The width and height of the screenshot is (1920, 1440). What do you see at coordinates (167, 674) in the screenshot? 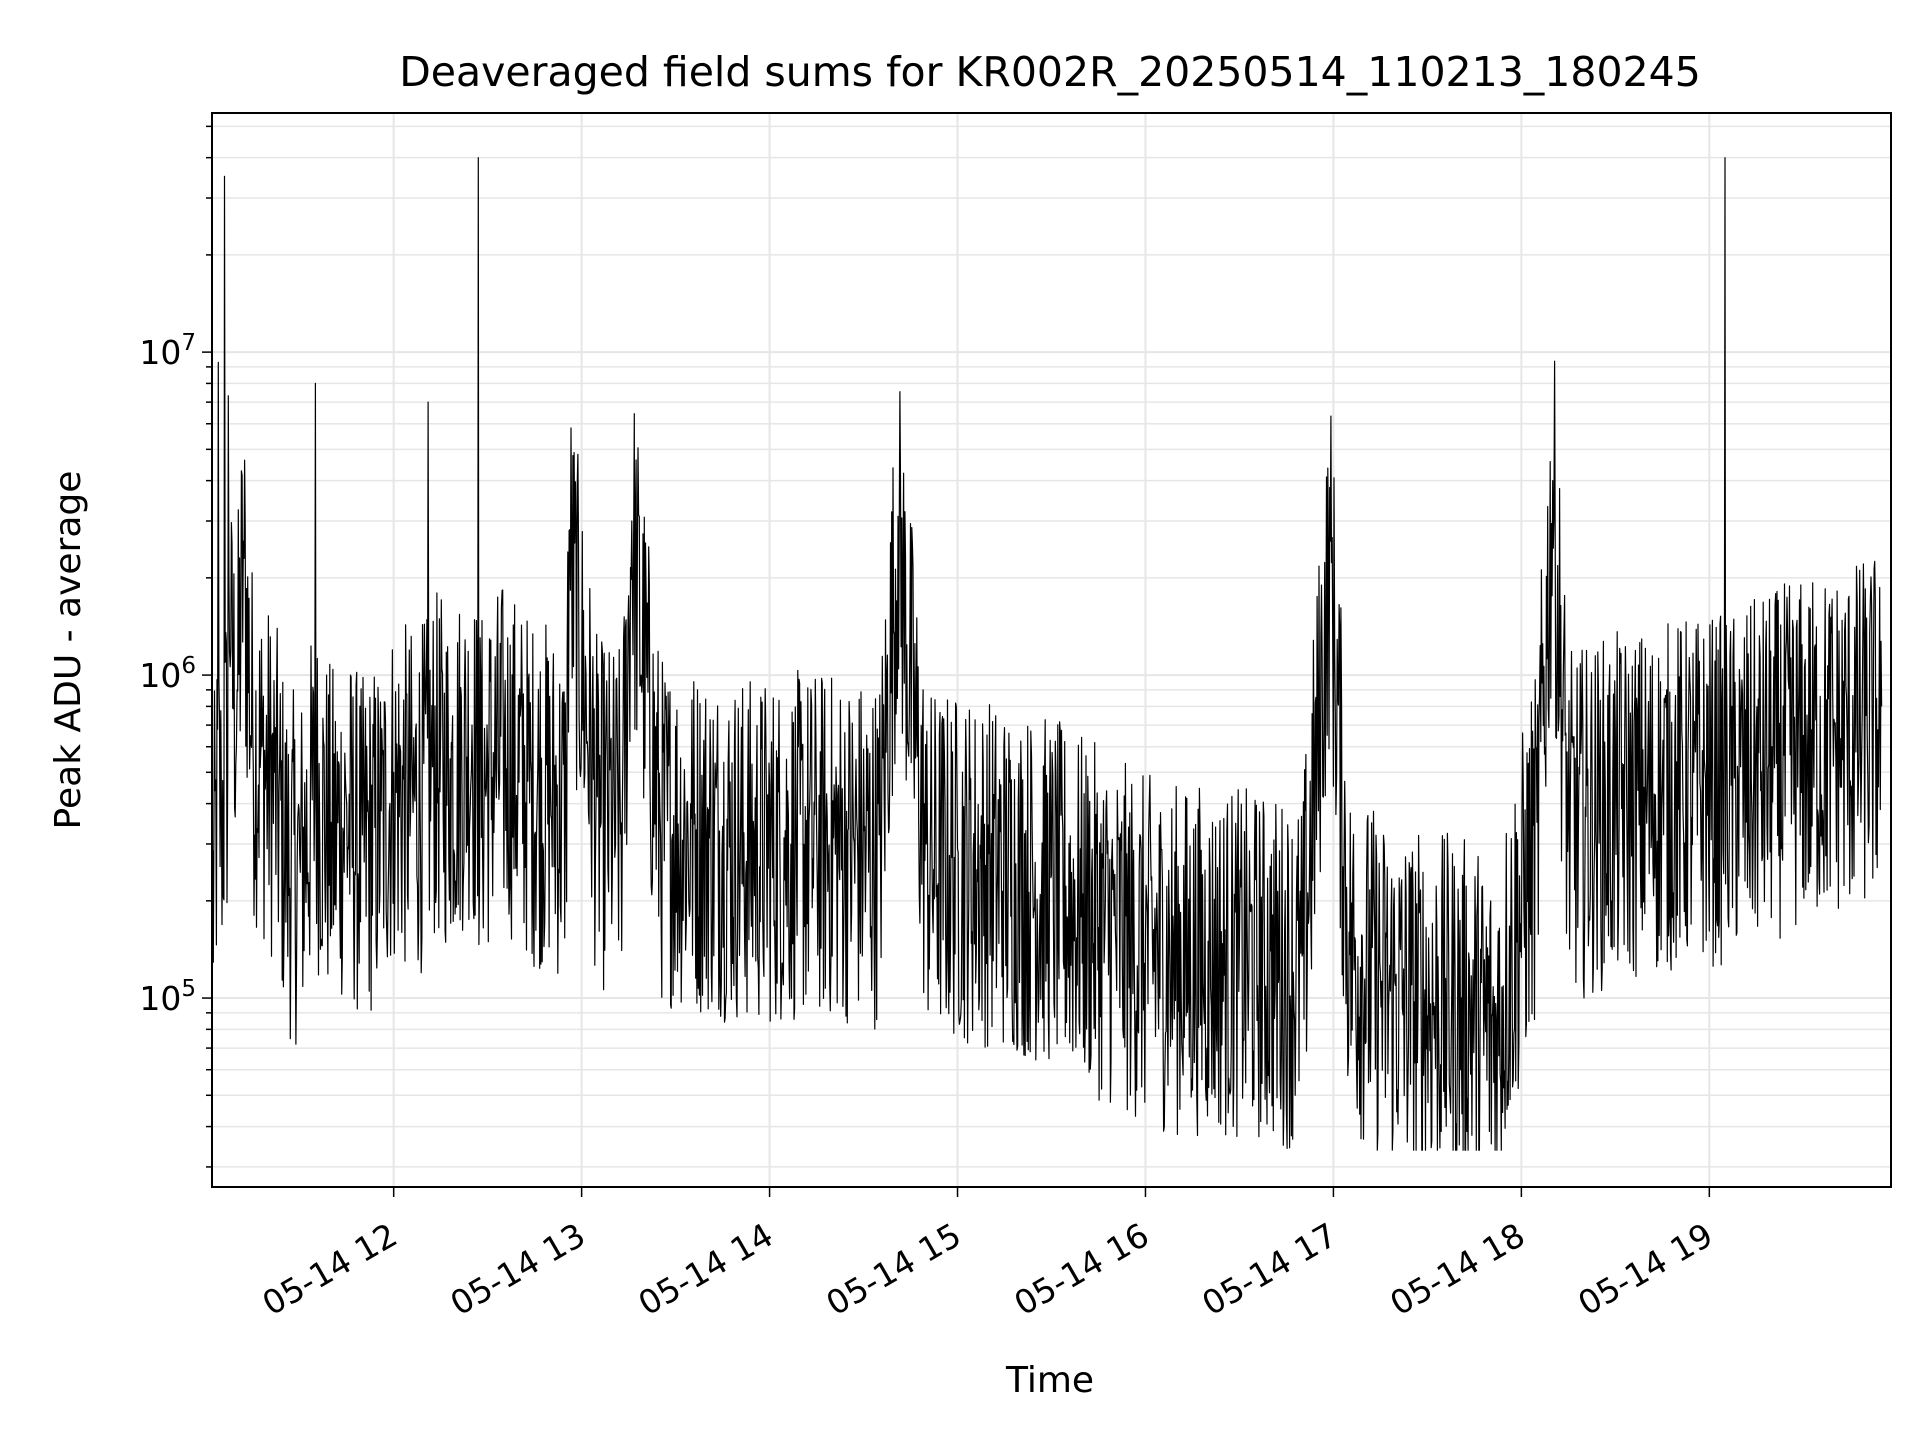
I see `y-tick-label: 106` at bounding box center [167, 674].